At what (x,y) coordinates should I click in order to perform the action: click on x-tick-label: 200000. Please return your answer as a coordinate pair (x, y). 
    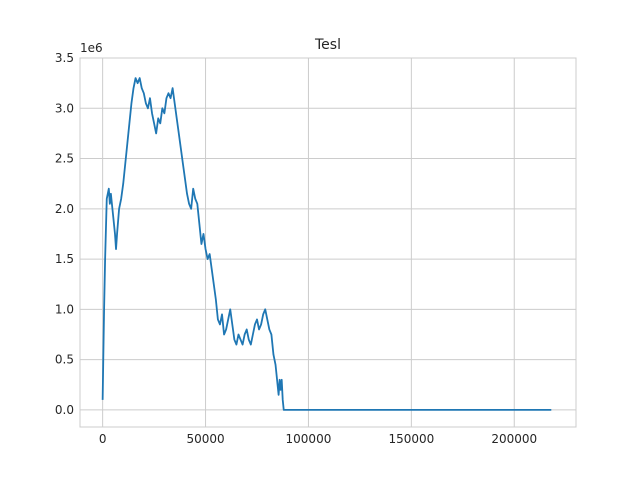
    Looking at the image, I should click on (514, 439).